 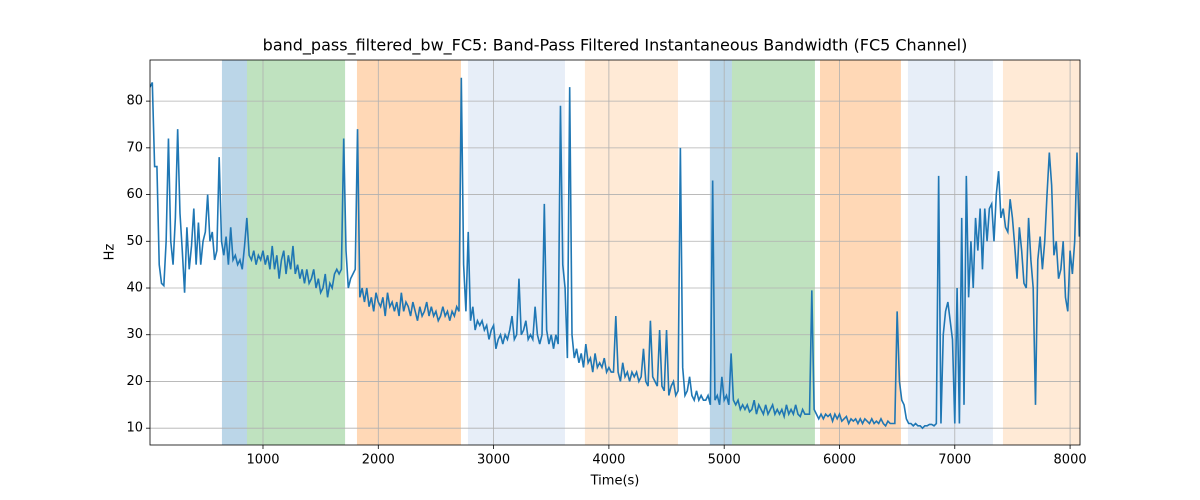 I want to click on y-tick-label: 70, so click(x=134, y=147).